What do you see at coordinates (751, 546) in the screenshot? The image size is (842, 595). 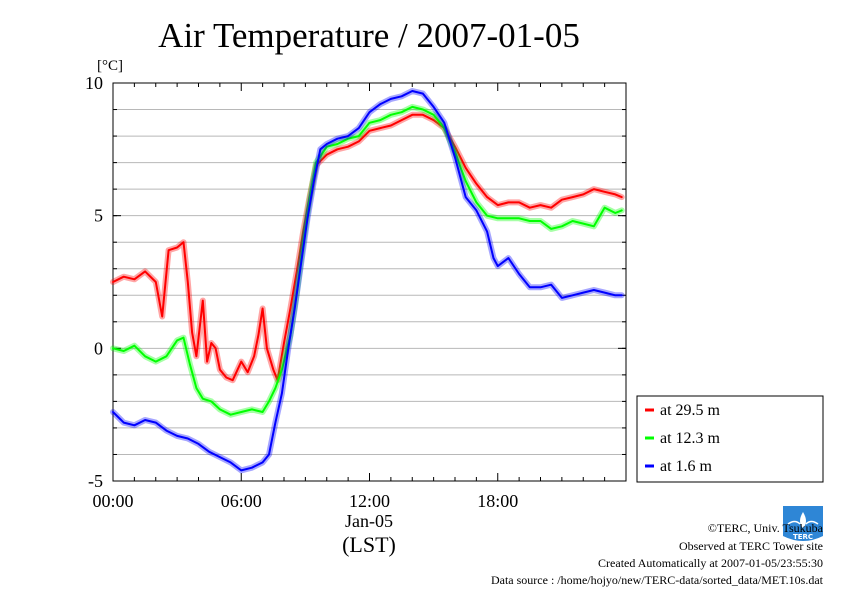 I see `footer-observed: Observed at TERC Tower site` at bounding box center [751, 546].